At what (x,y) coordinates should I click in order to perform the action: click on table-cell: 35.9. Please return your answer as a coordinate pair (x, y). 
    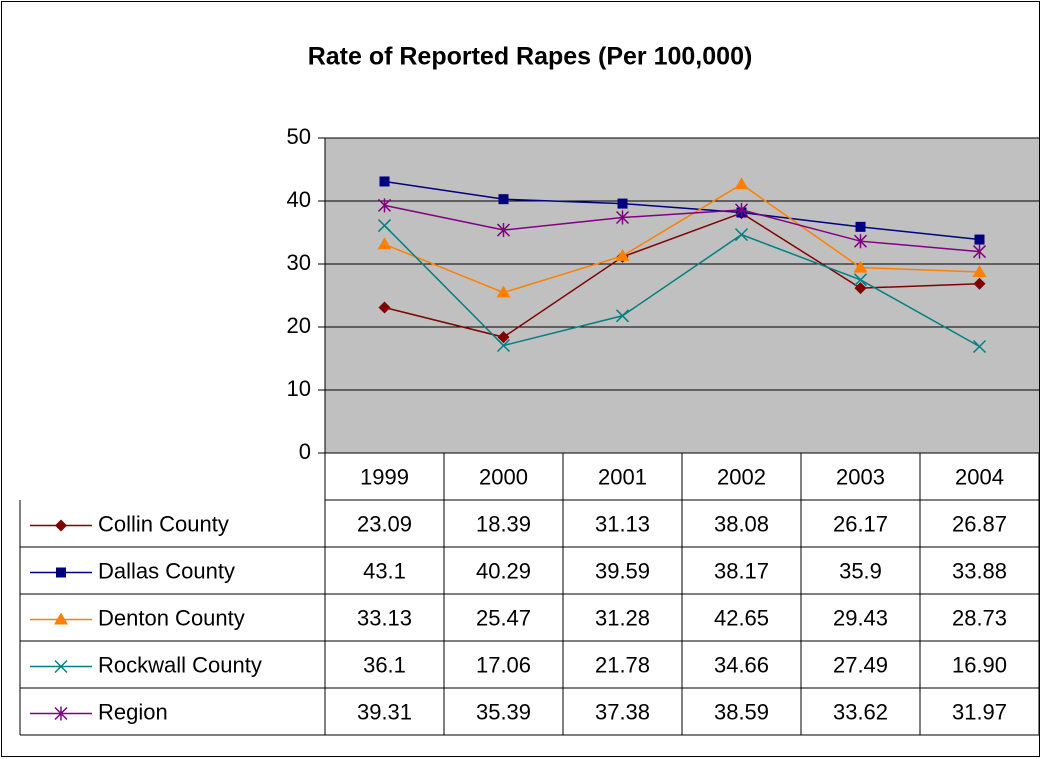
    Looking at the image, I should click on (860, 570).